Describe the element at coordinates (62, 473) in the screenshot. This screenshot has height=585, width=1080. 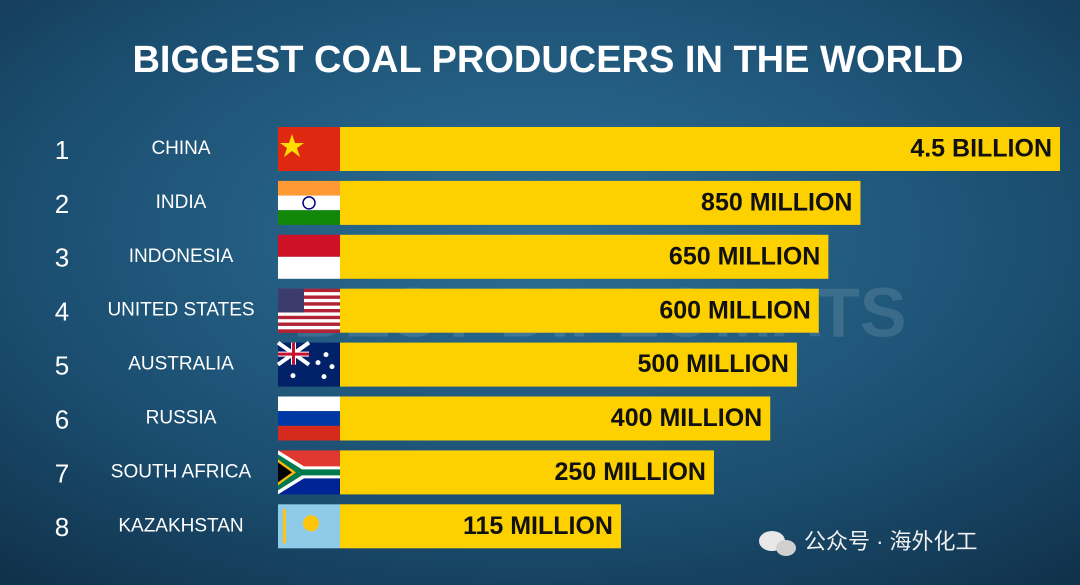
I see `rank-label: 7` at that location.